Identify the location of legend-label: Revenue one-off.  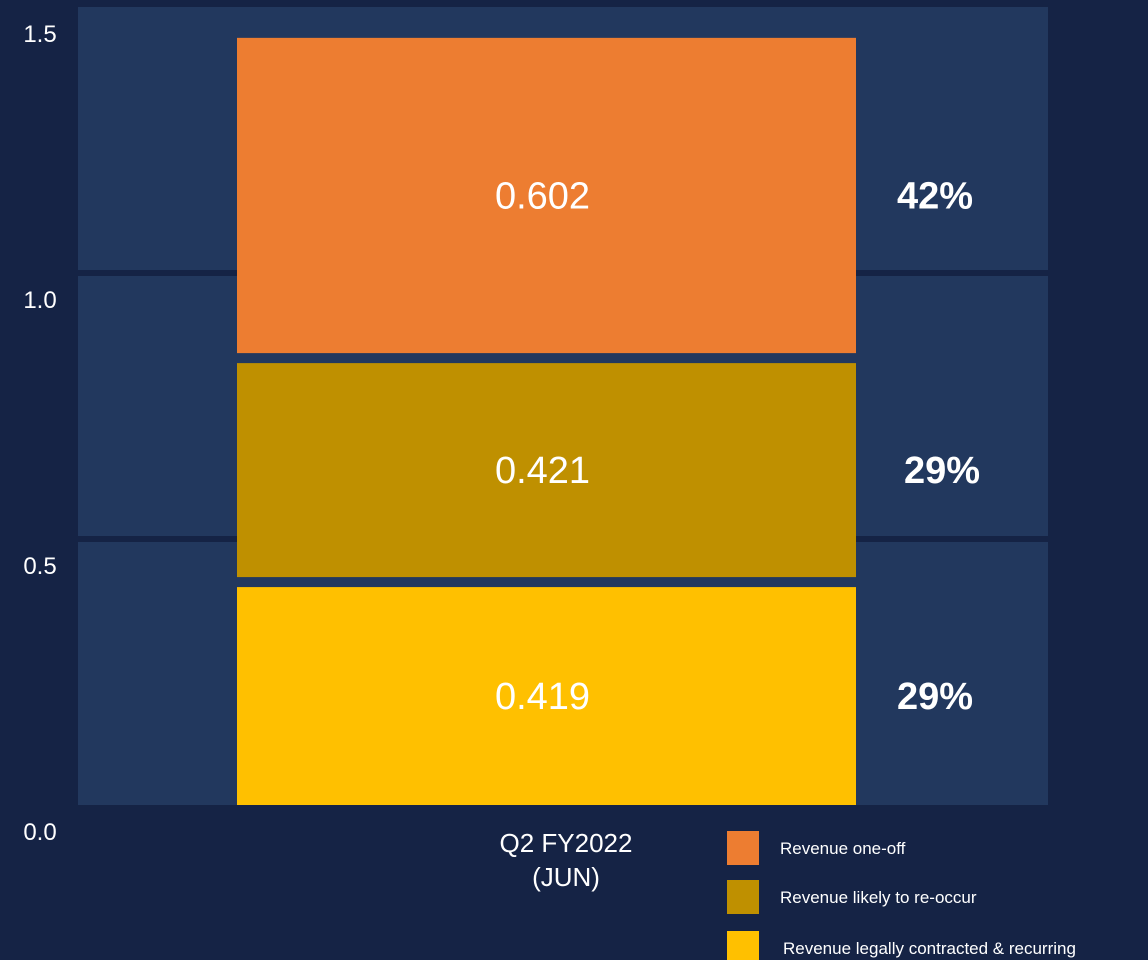
(843, 848).